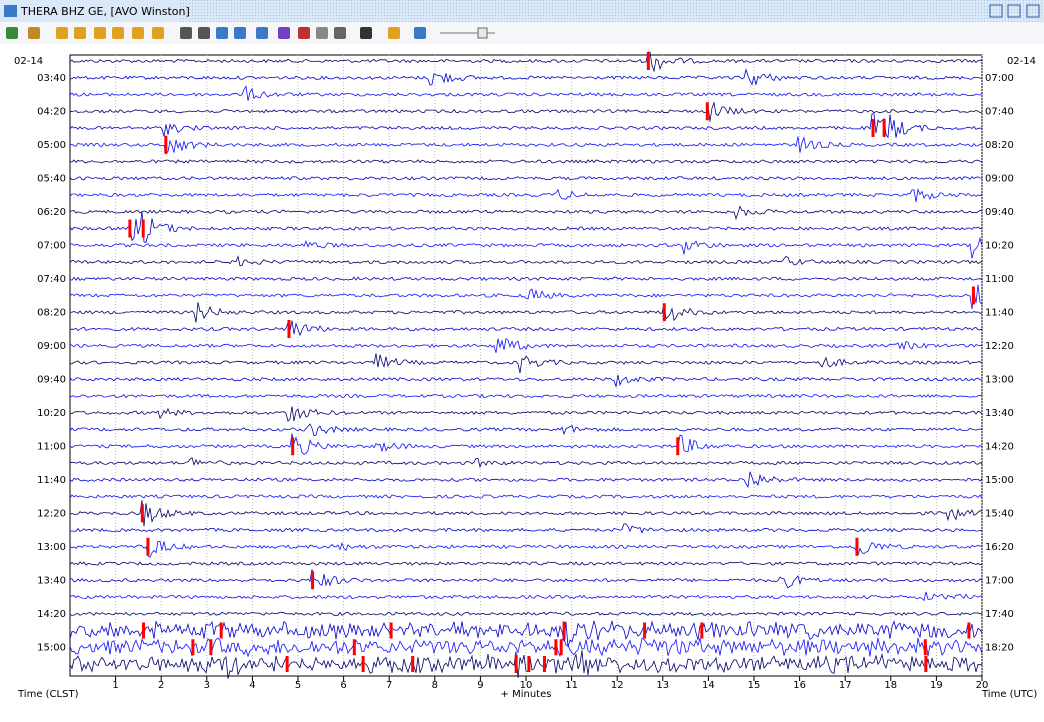 The width and height of the screenshot is (1044, 722). I want to click on x-tick-label: 11, so click(571, 685).